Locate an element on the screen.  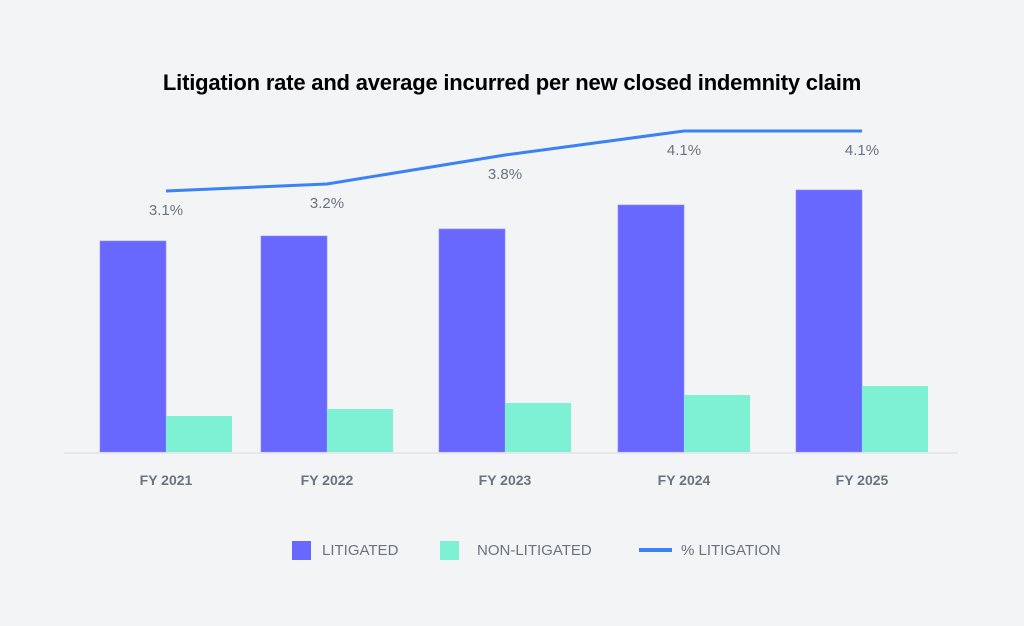
legend-swatch-non-litigated is located at coordinates (449, 550).